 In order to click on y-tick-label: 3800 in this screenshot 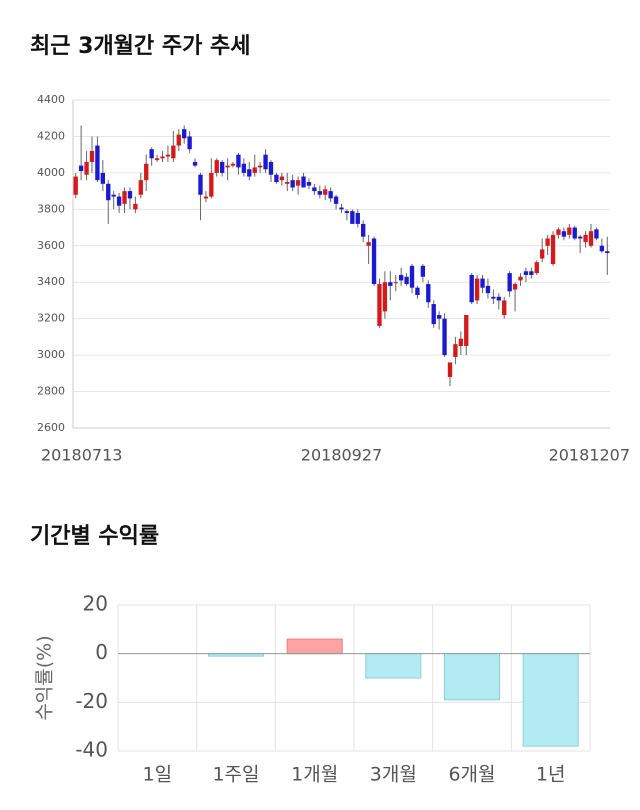, I will do `click(51, 208)`.